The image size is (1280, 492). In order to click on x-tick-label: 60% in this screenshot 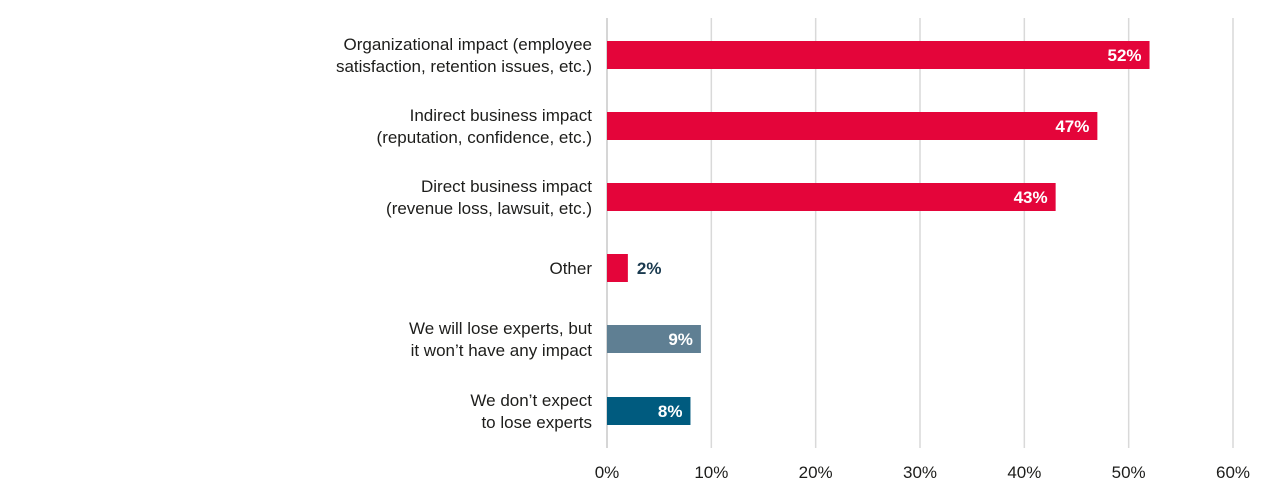, I will do `click(1233, 472)`.